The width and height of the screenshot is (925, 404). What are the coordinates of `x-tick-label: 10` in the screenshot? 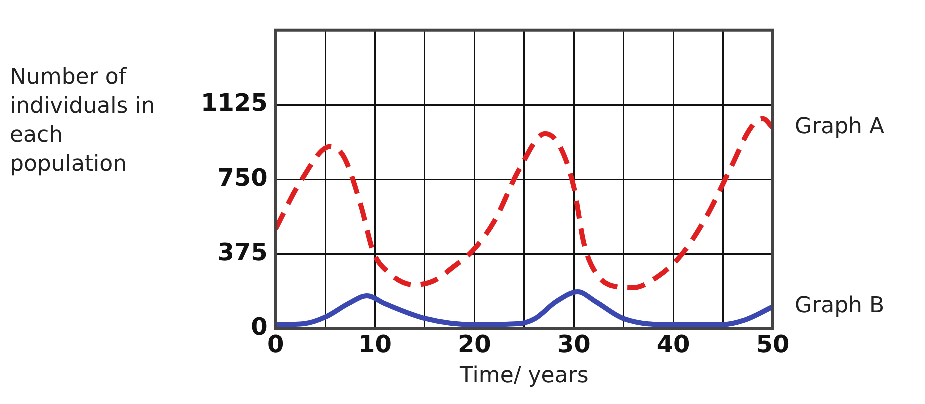 It's located at (375, 344).